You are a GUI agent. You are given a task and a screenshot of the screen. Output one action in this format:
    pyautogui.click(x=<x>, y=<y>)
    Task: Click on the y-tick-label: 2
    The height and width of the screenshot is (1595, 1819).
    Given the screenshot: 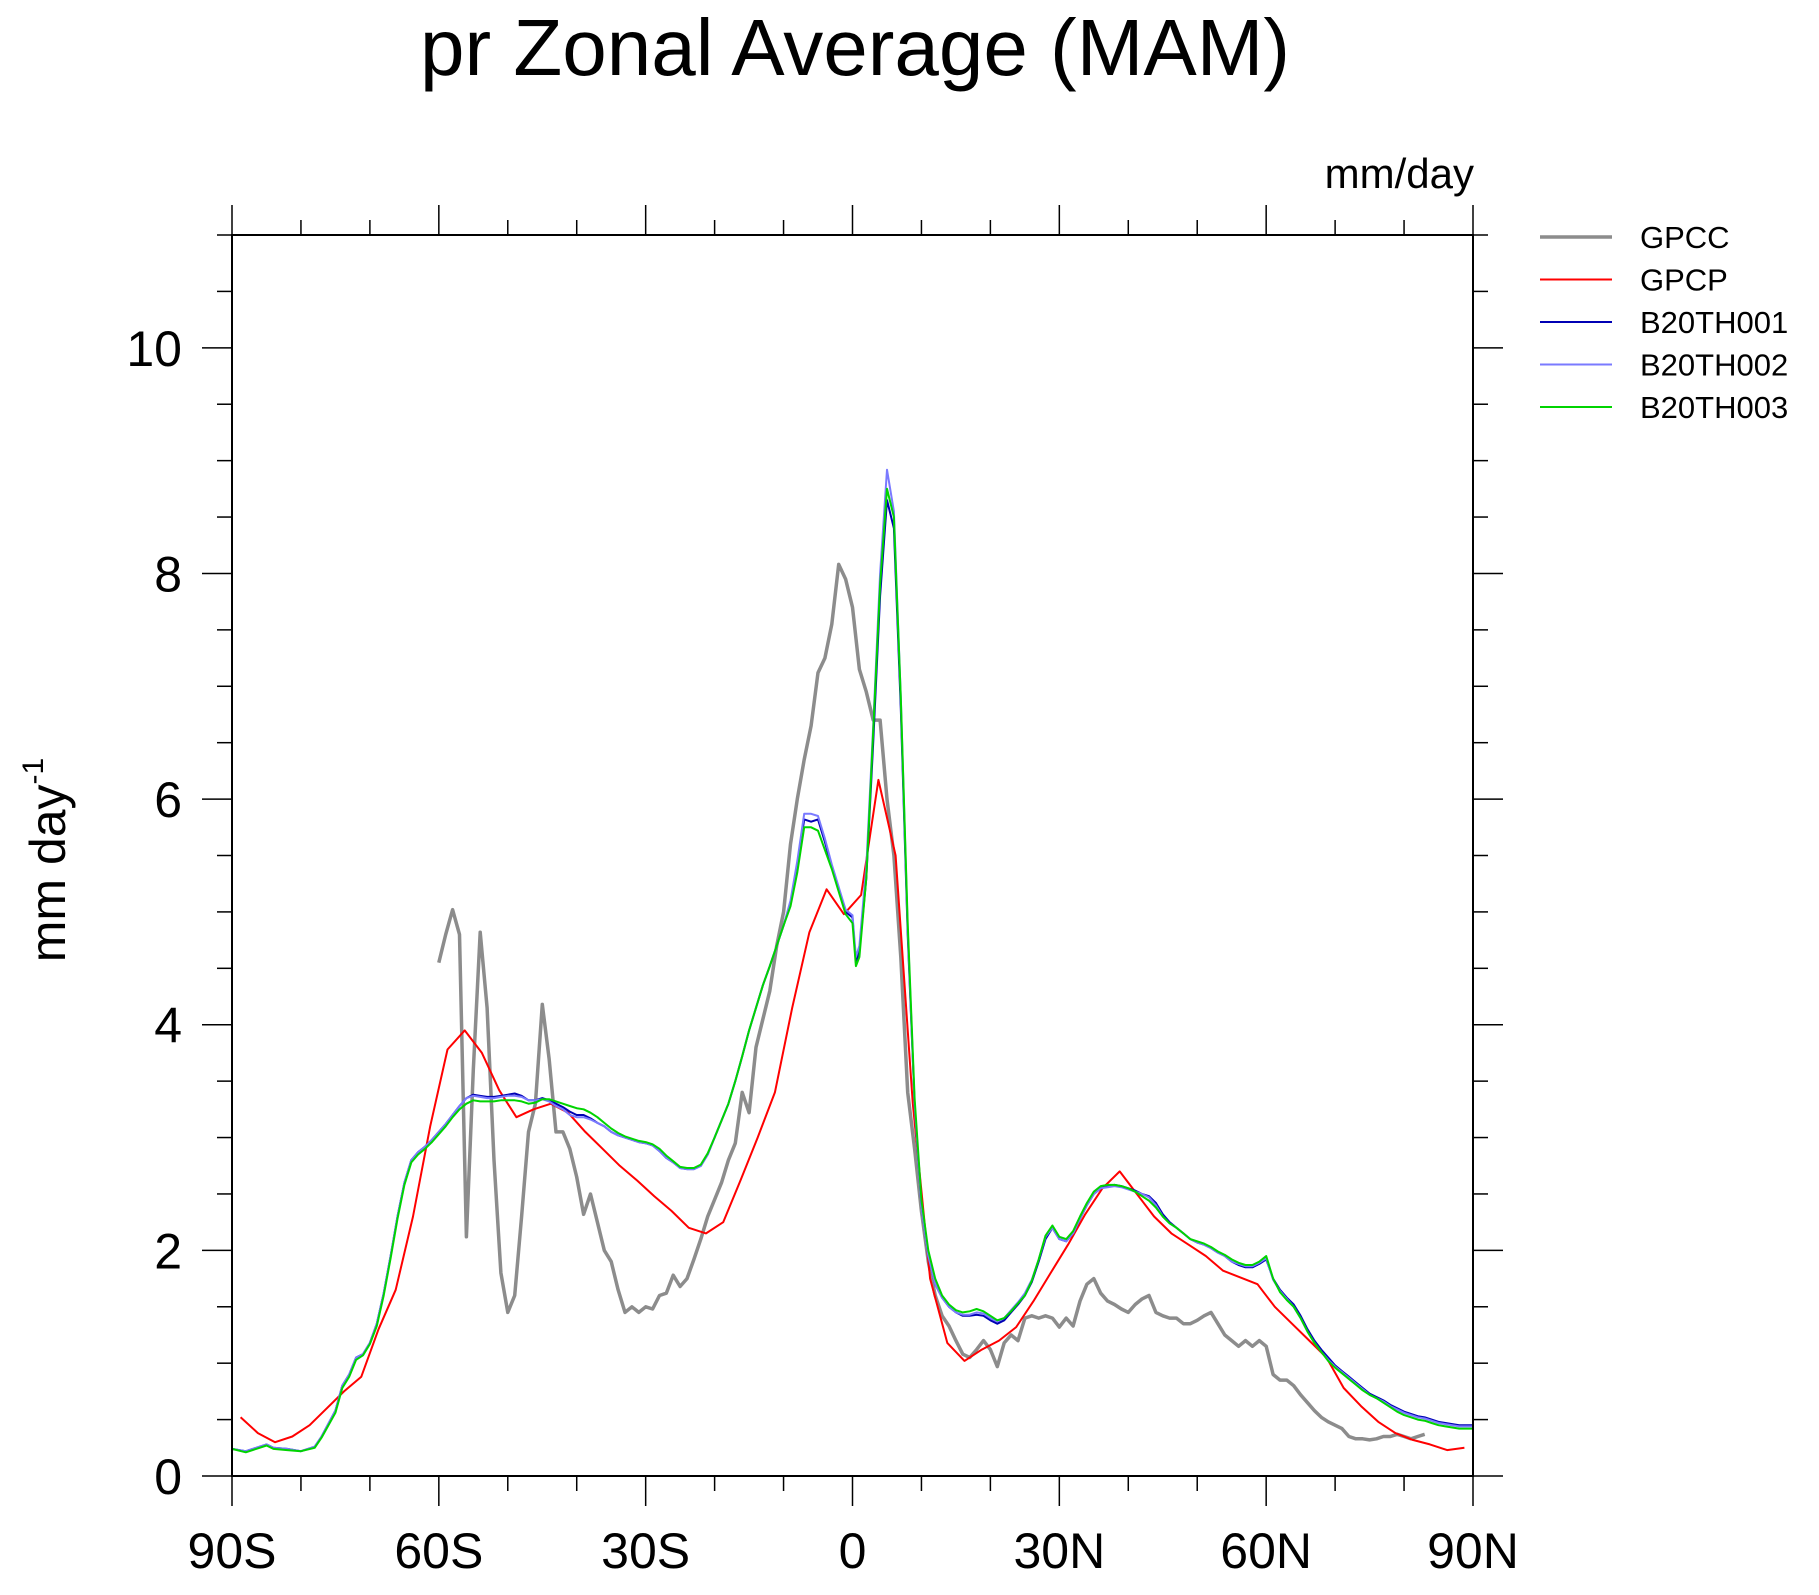 What is the action you would take?
    pyautogui.click(x=168, y=1251)
    